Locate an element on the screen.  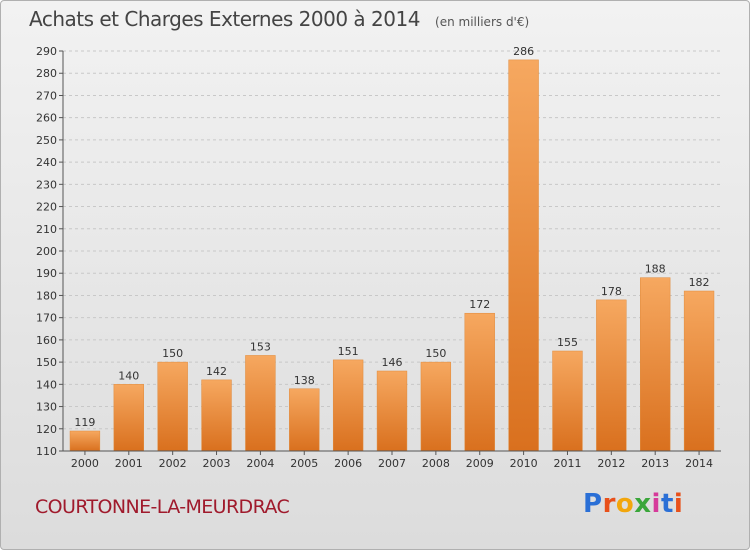
logo-letter: x is located at coordinates (643, 504).